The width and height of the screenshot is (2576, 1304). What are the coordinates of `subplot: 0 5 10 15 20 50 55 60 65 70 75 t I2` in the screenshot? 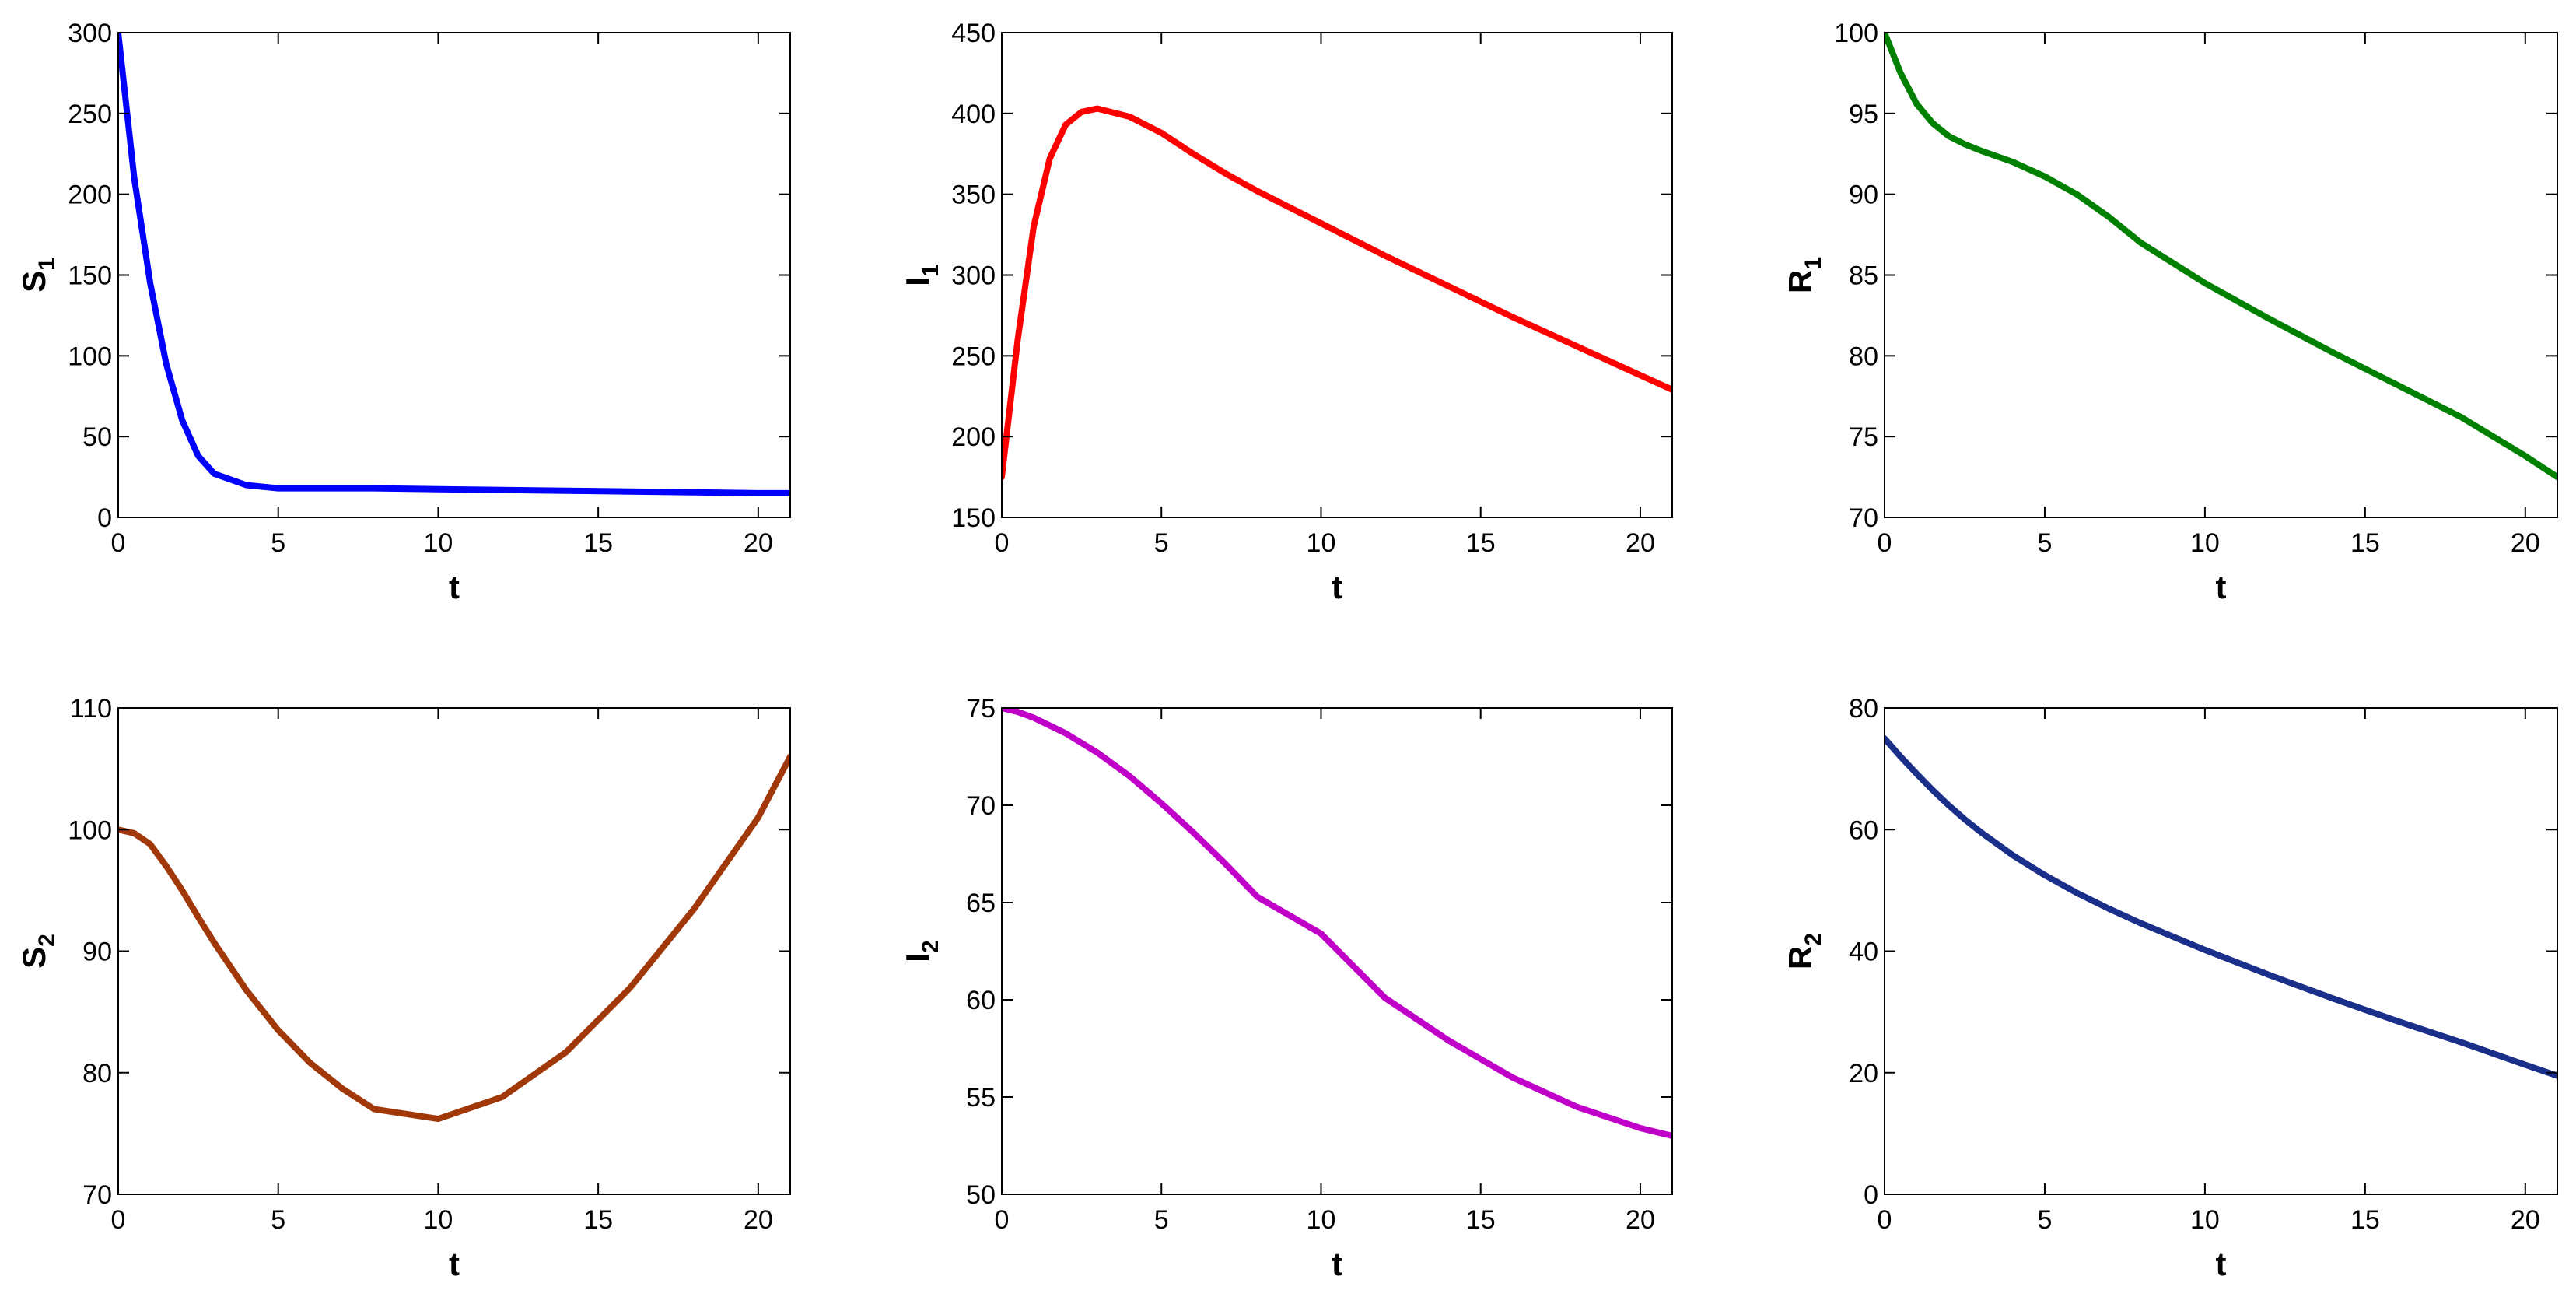 It's located at (1286, 988).